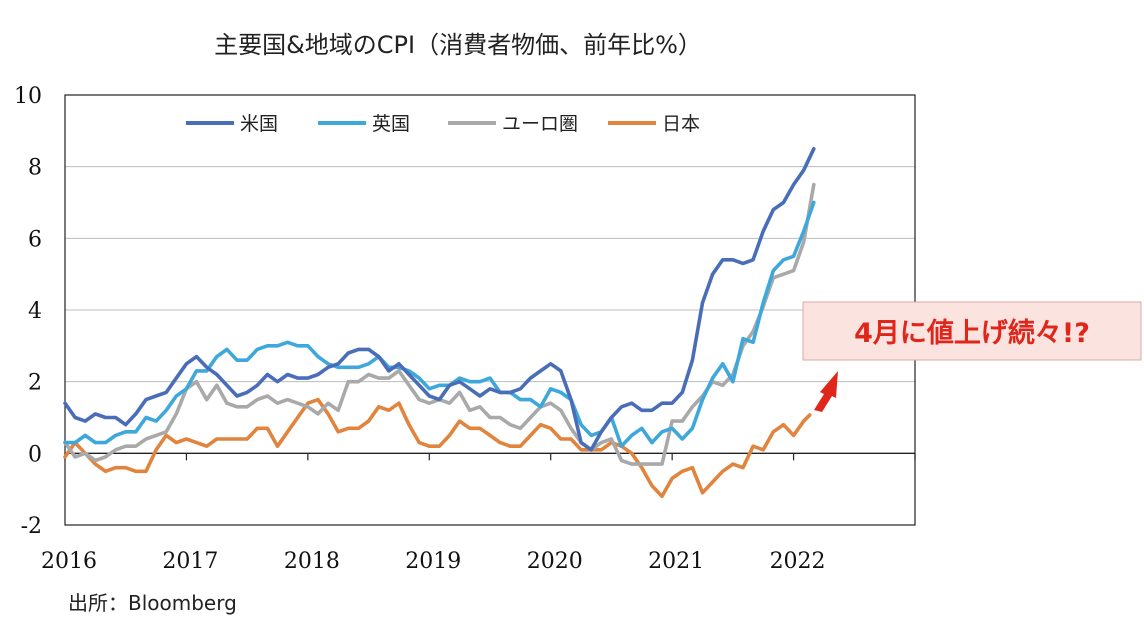 The image size is (1144, 634). Describe the element at coordinates (391, 124) in the screenshot. I see `legend-label: 英国` at that location.